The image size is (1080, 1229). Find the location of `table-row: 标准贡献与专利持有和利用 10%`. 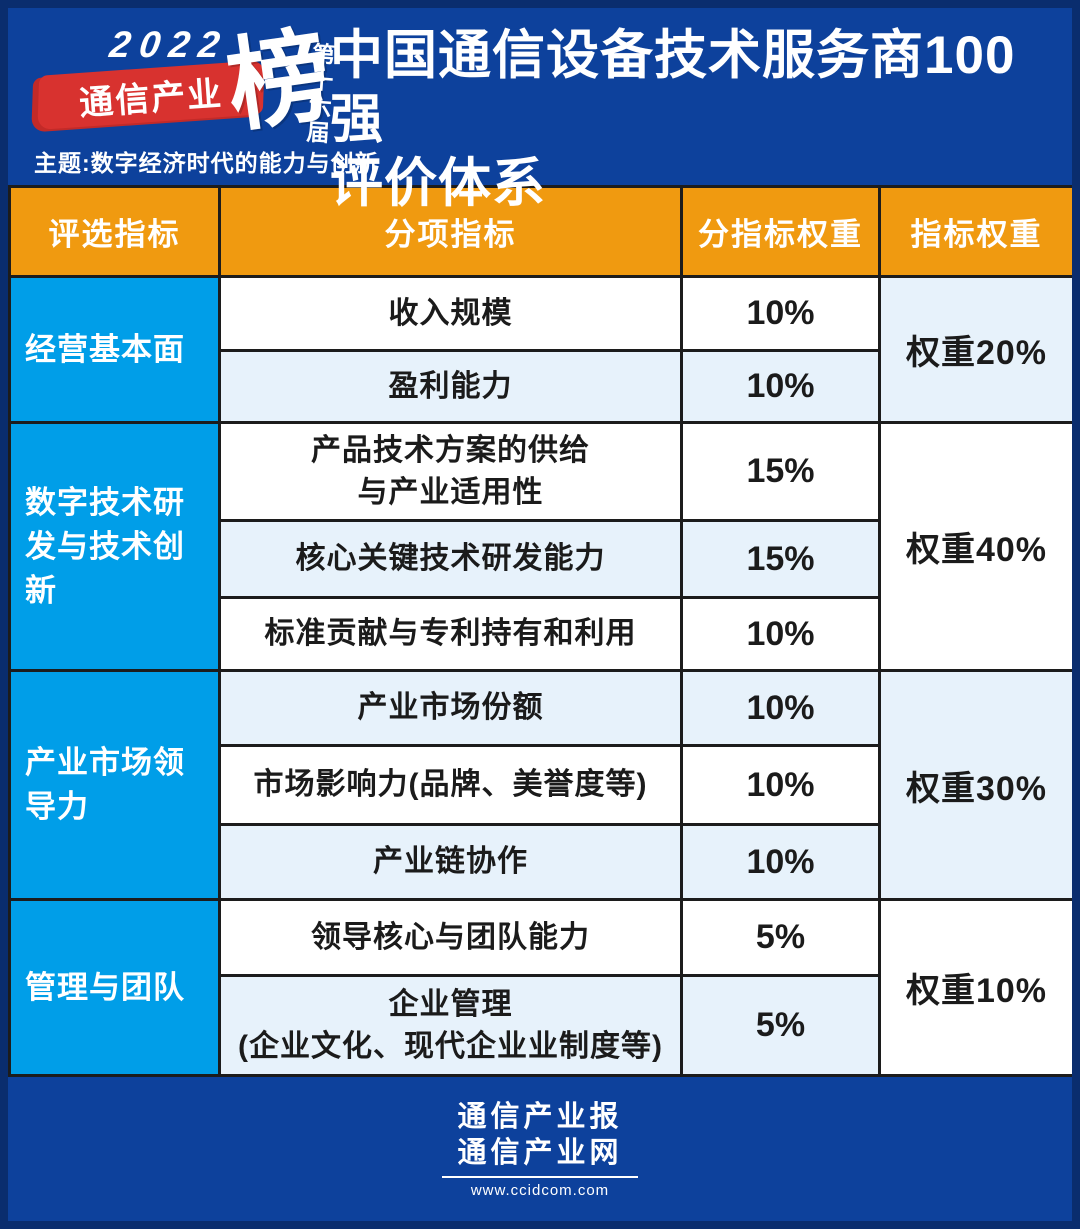

table-row: 标准贡献与专利持有和利用 10% is located at coordinates (541, 634).